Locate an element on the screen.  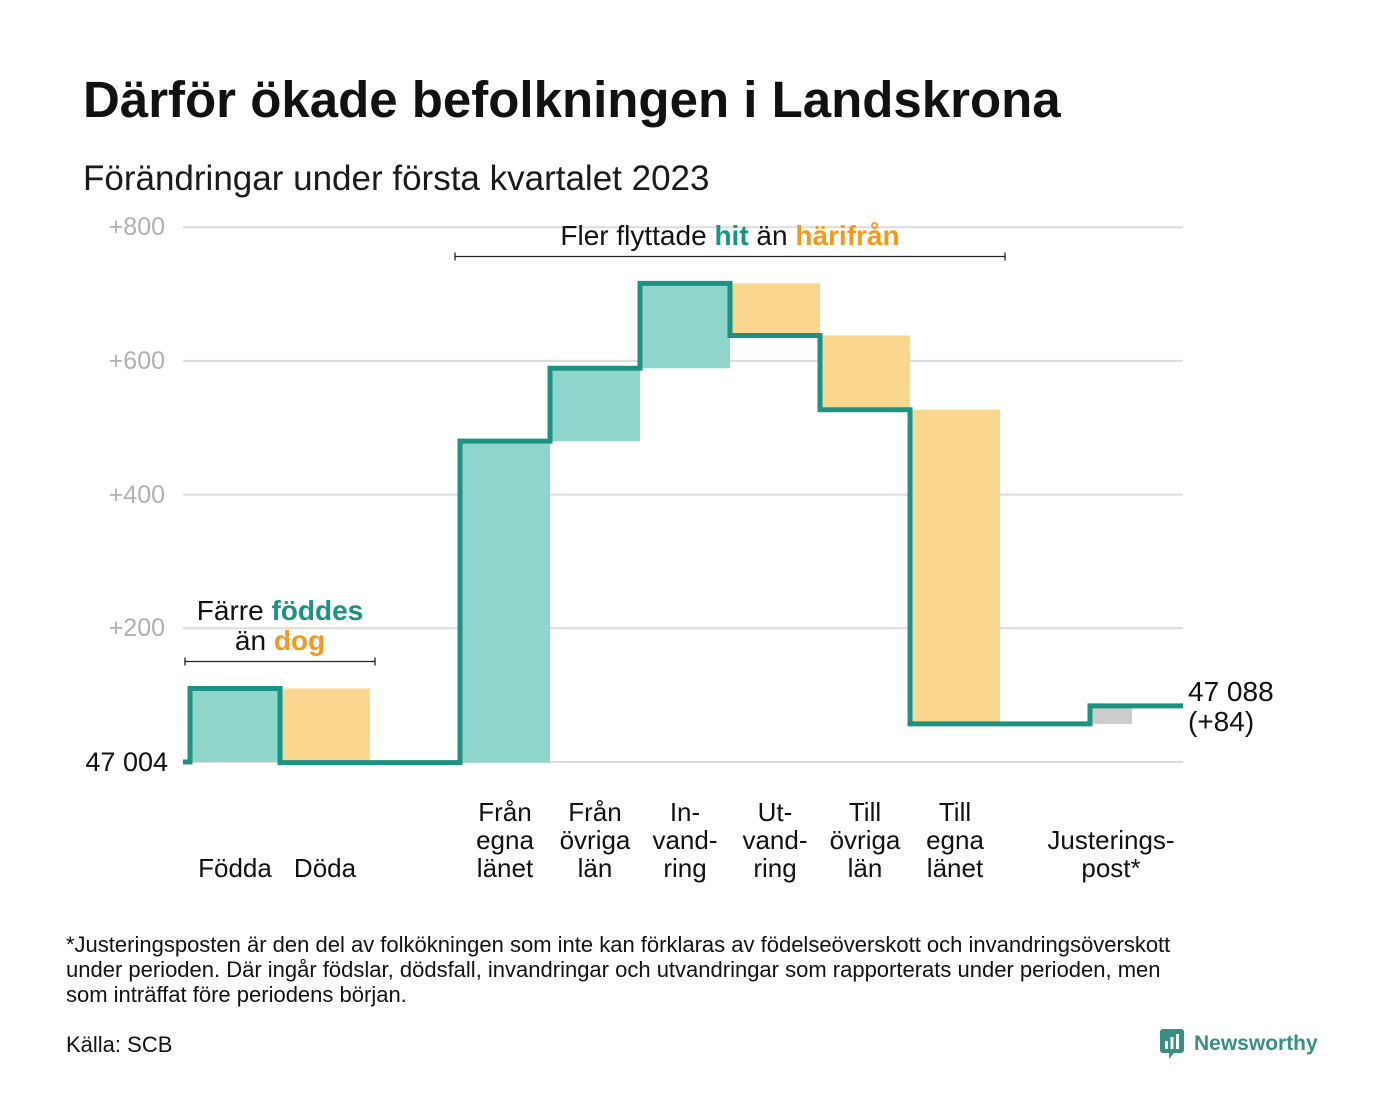
x-category-label: Döda is located at coordinates (325, 868).